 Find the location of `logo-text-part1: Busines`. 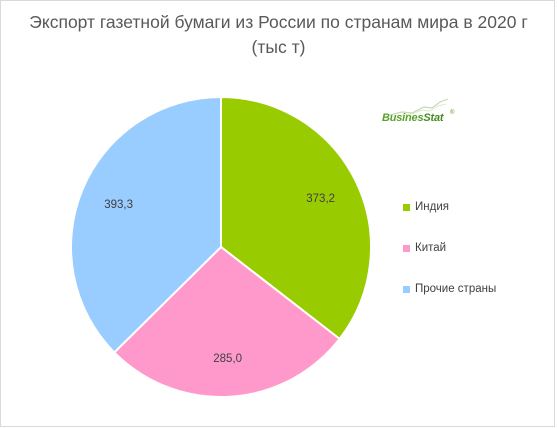

logo-text-part1: Busines is located at coordinates (403, 118).